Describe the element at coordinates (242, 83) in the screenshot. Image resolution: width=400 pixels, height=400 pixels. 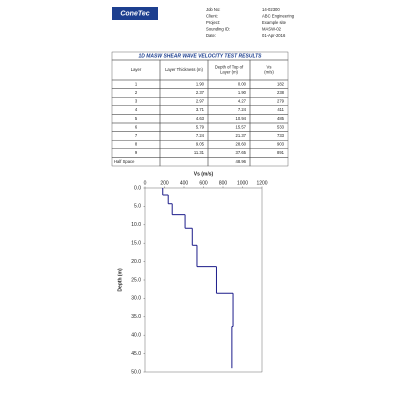
I see `cell-text: 0.00` at that location.